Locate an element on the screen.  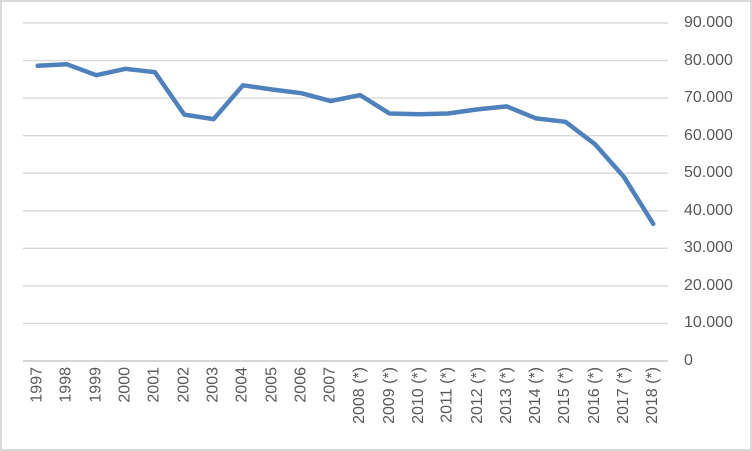
y-tick-label: 40.000 is located at coordinates (708, 210).